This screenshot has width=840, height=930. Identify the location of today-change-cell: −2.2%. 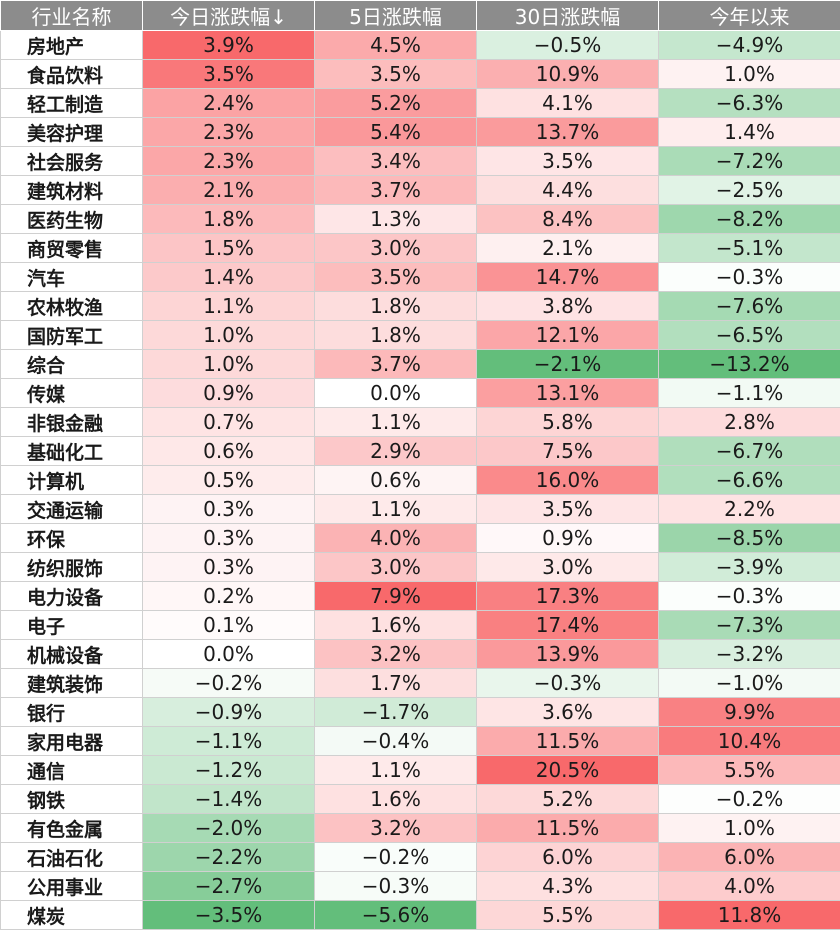
(229, 857).